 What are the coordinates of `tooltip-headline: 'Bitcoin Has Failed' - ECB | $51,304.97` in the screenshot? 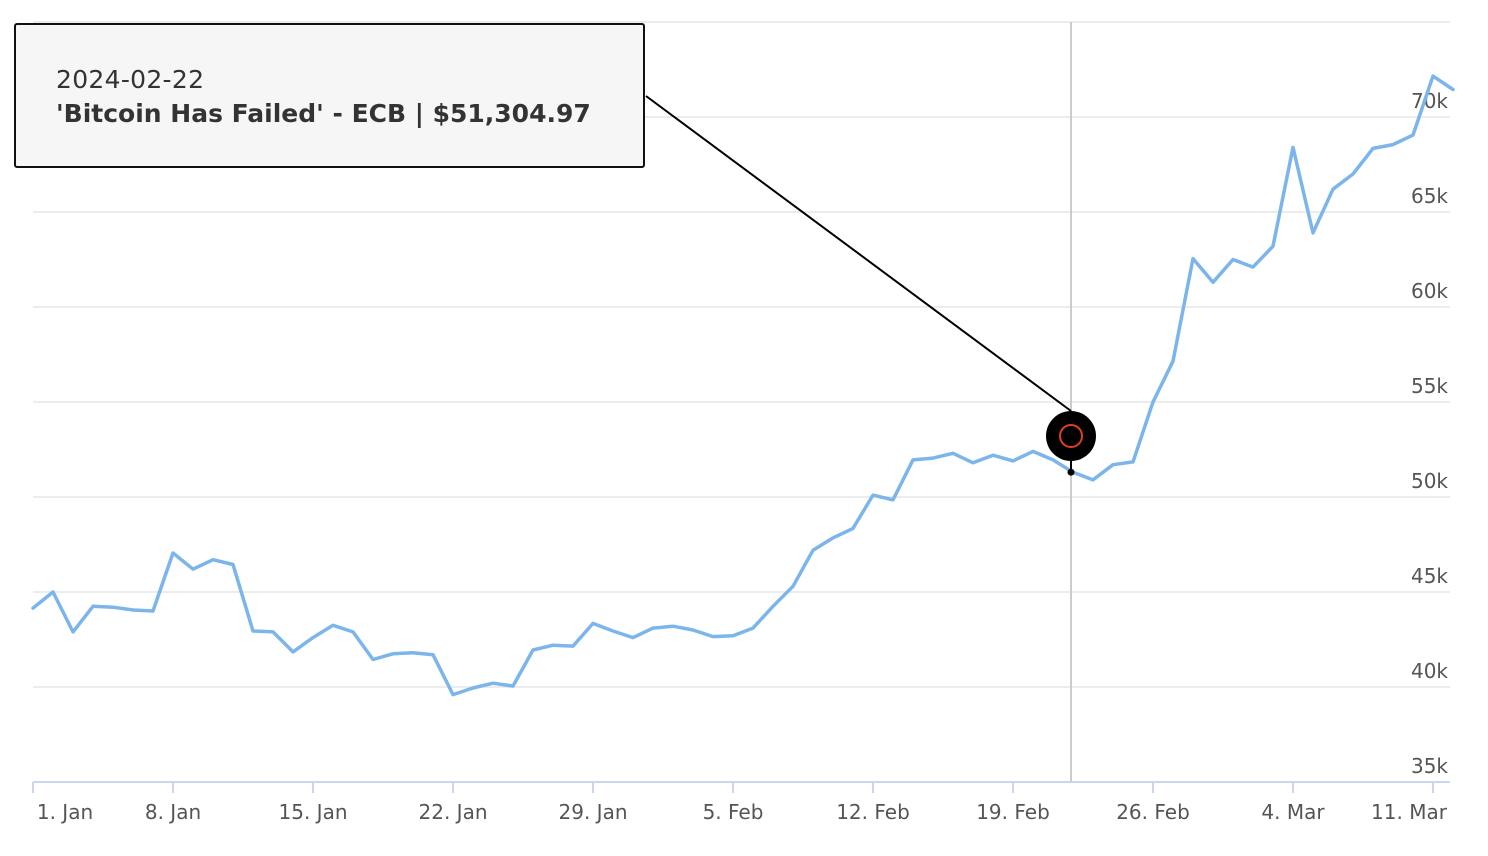 It's located at (323, 113).